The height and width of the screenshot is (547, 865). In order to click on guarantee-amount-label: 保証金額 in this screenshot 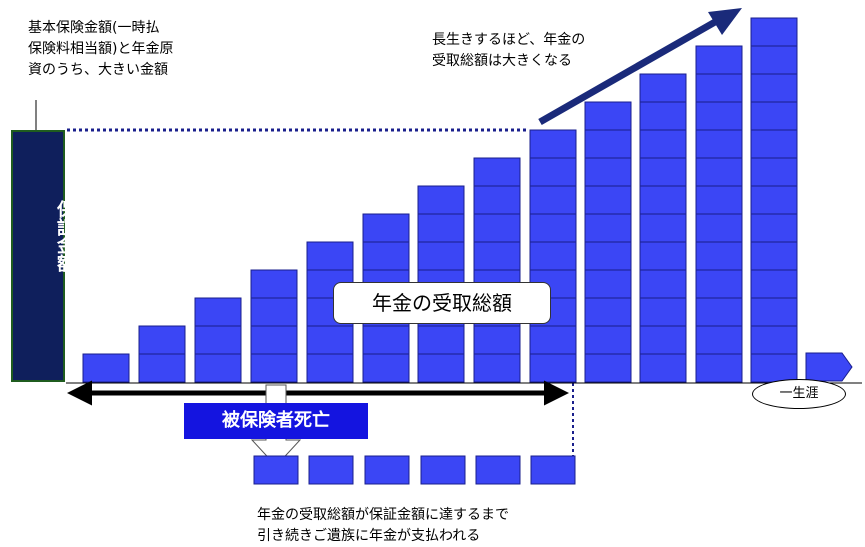, I will do `click(64, 236)`.